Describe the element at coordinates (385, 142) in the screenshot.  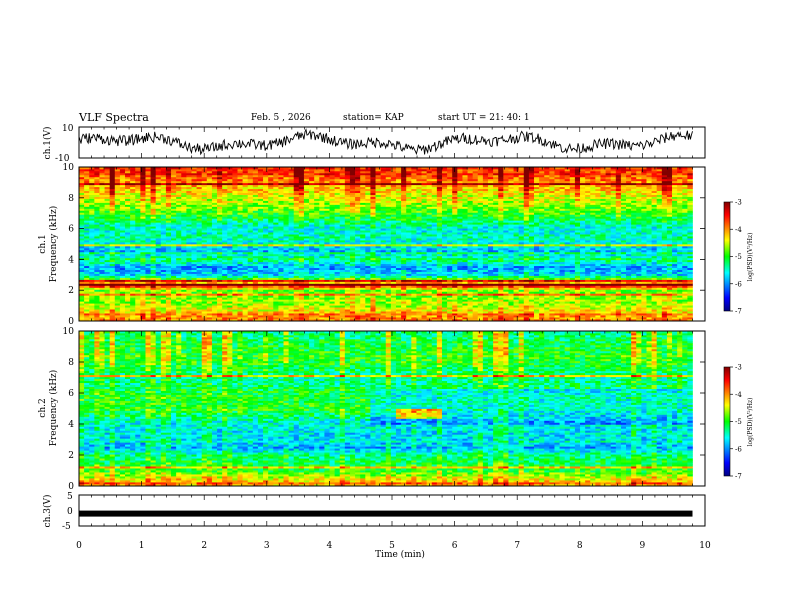
I see `ch1-waveform-trace` at that location.